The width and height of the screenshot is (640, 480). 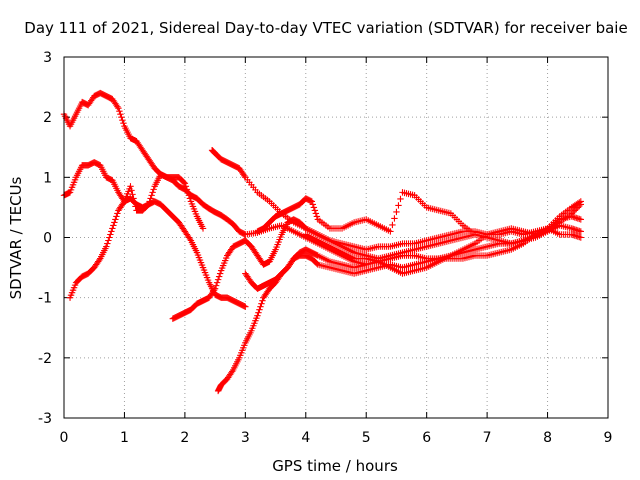 What do you see at coordinates (426, 438) in the screenshot?
I see `x-tick-label: 6` at bounding box center [426, 438].